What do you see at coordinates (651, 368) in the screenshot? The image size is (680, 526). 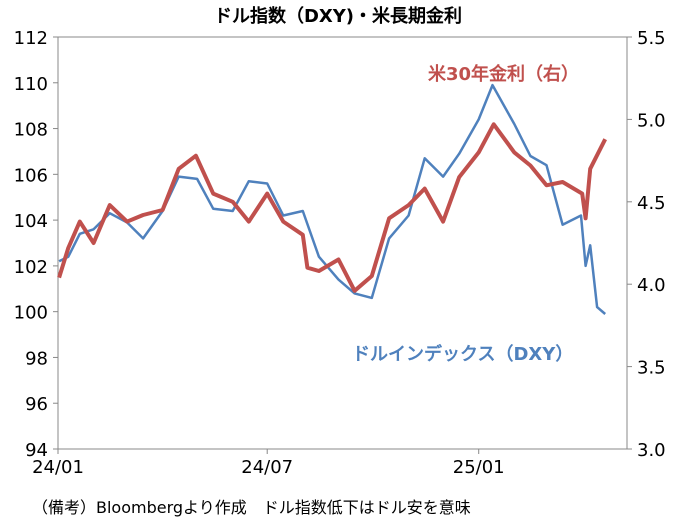 I see `right-tick-label: 3.5` at bounding box center [651, 368].